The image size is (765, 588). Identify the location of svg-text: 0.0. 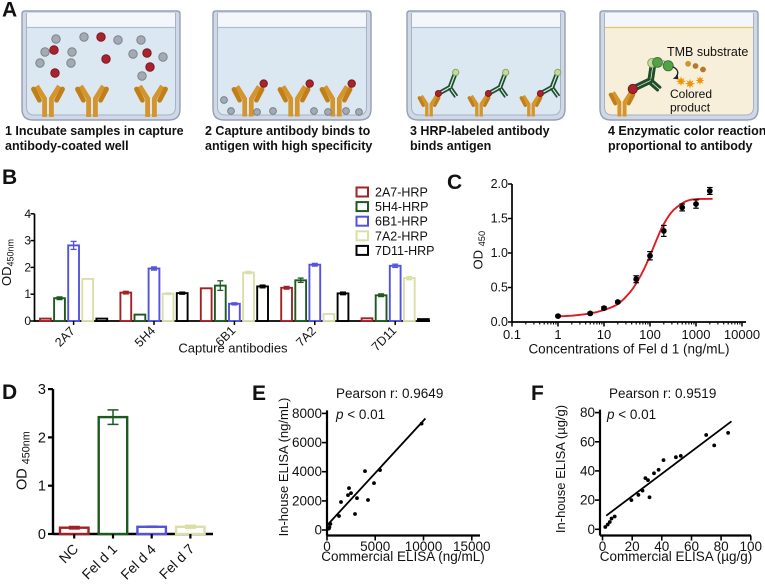
(499, 322).